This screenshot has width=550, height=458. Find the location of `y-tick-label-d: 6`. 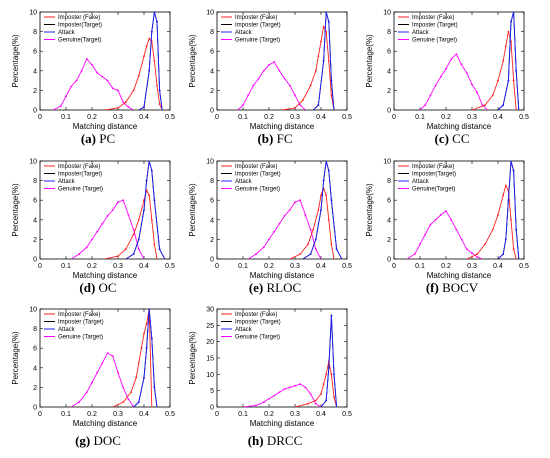

y-tick-label-d: 6 is located at coordinates (35, 201).